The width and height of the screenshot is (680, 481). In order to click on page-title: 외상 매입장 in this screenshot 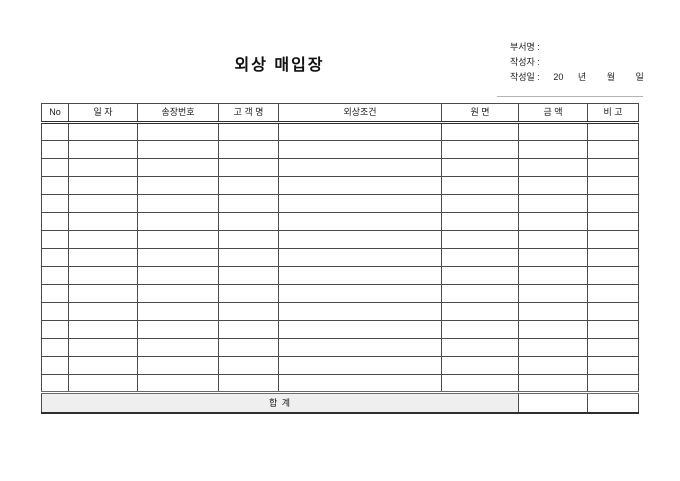, I will do `click(279, 65)`.